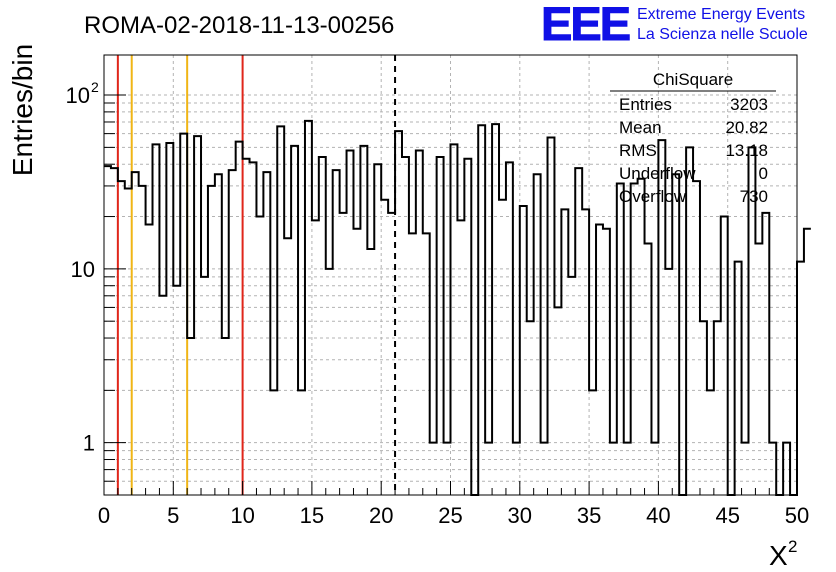  Describe the element at coordinates (721, 14) in the screenshot. I see `eee-logo-line1: Extreme Energy Events` at that location.